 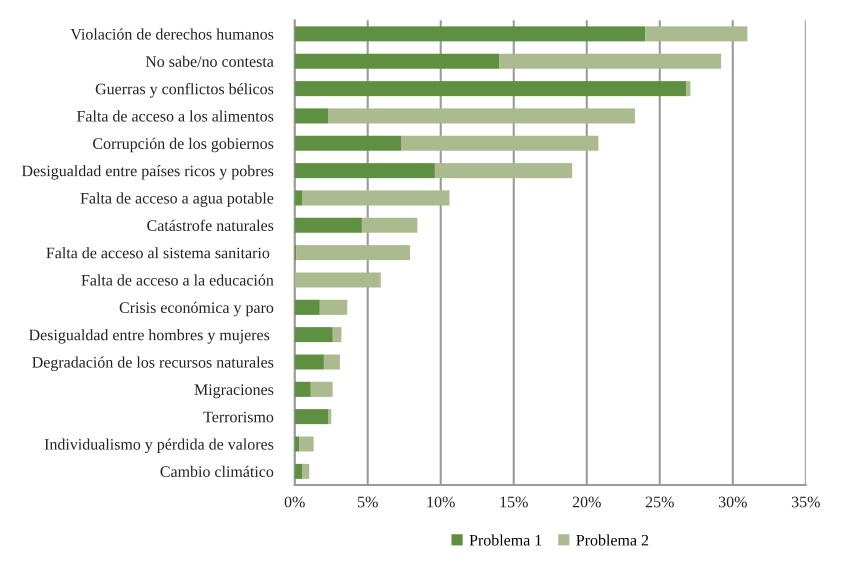 I want to click on x-tick-label: 15%, so click(x=514, y=502).